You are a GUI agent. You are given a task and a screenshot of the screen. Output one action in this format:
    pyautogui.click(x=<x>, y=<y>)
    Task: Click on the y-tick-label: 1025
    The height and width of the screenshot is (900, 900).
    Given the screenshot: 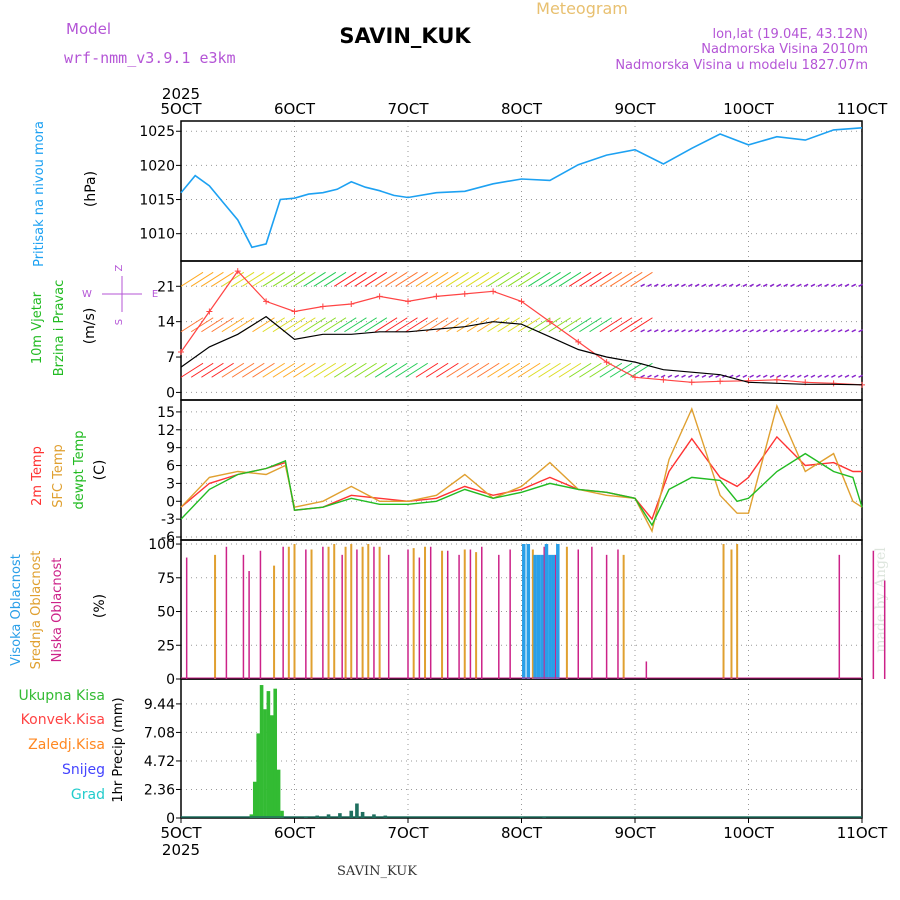 What is the action you would take?
    pyautogui.click(x=157, y=132)
    